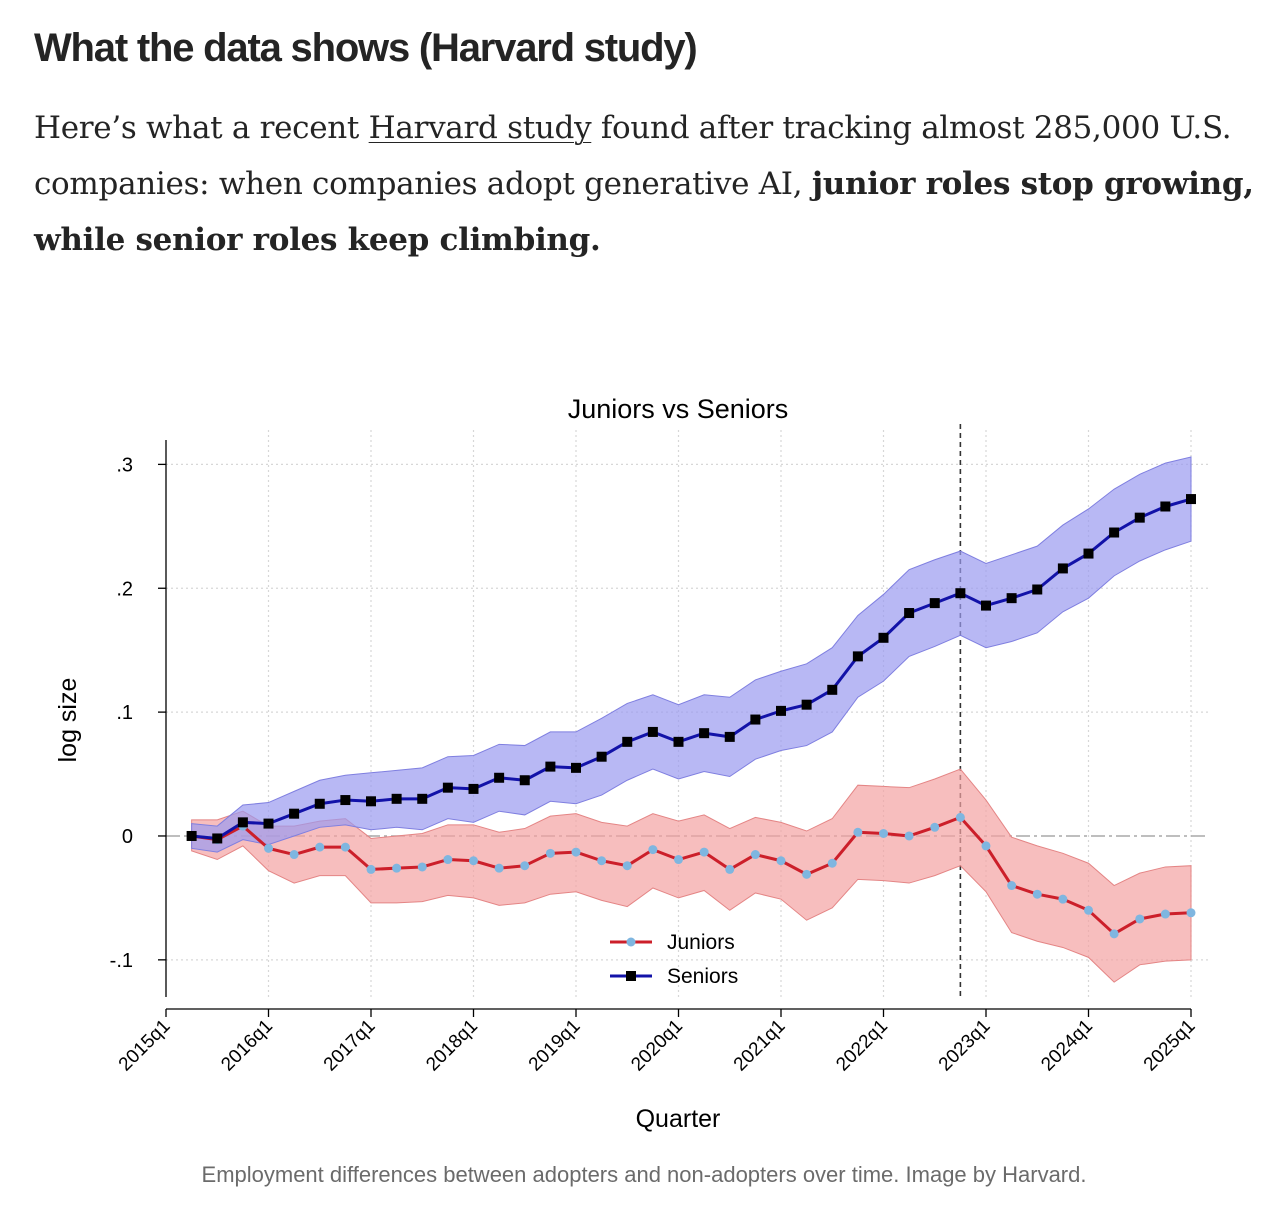 The image size is (1280, 1213). I want to click on x-tick-label-2022q1: 2022q1, so click(862, 1046).